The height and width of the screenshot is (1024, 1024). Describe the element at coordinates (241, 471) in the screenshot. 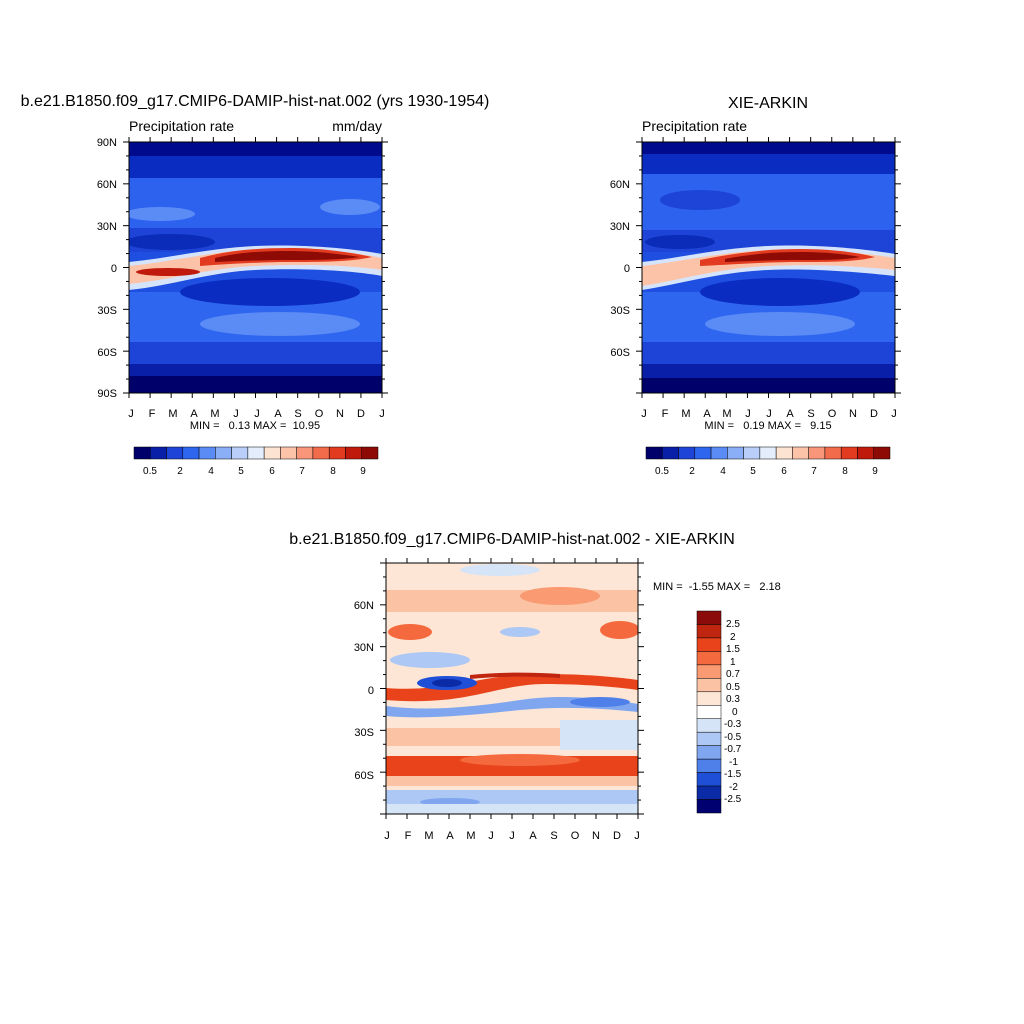

I see `colorbar-label: 5` at that location.